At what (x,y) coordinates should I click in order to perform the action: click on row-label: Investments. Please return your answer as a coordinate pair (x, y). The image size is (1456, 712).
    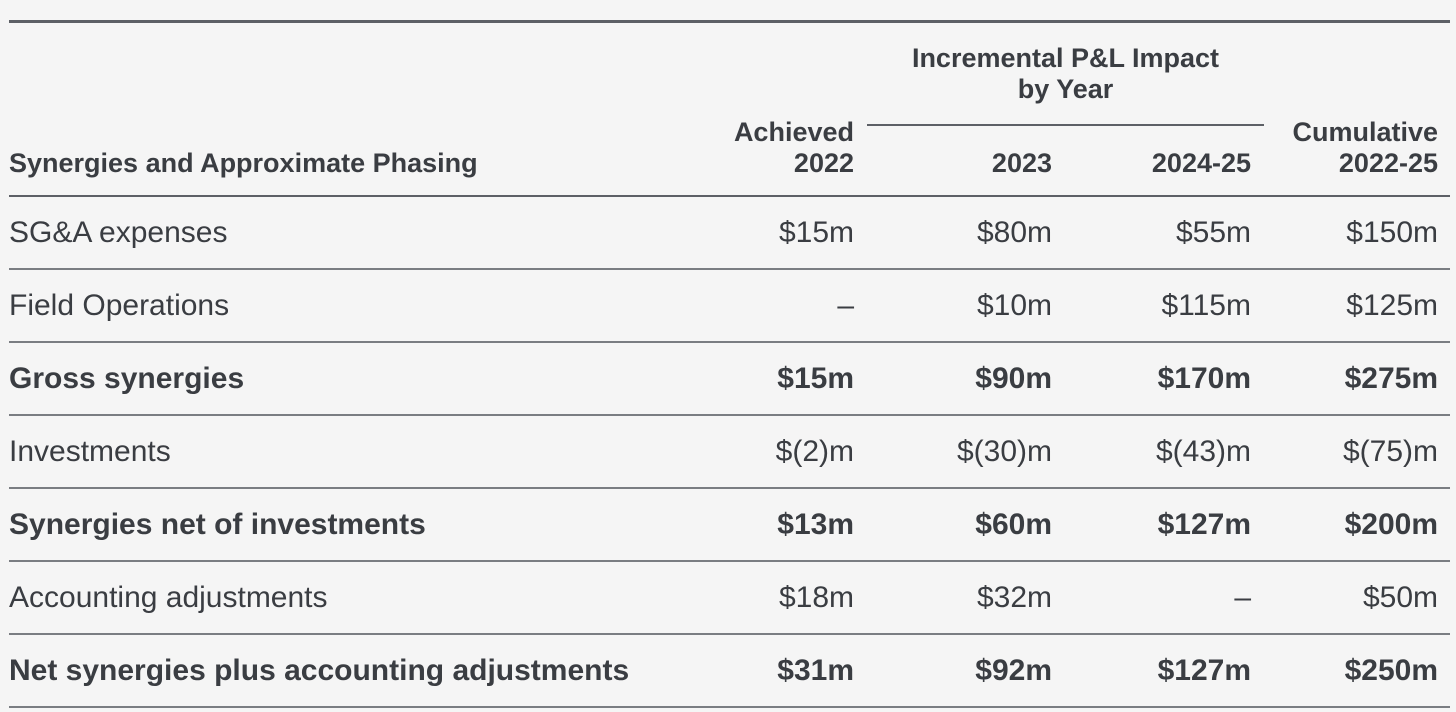
    Looking at the image, I should click on (90, 451).